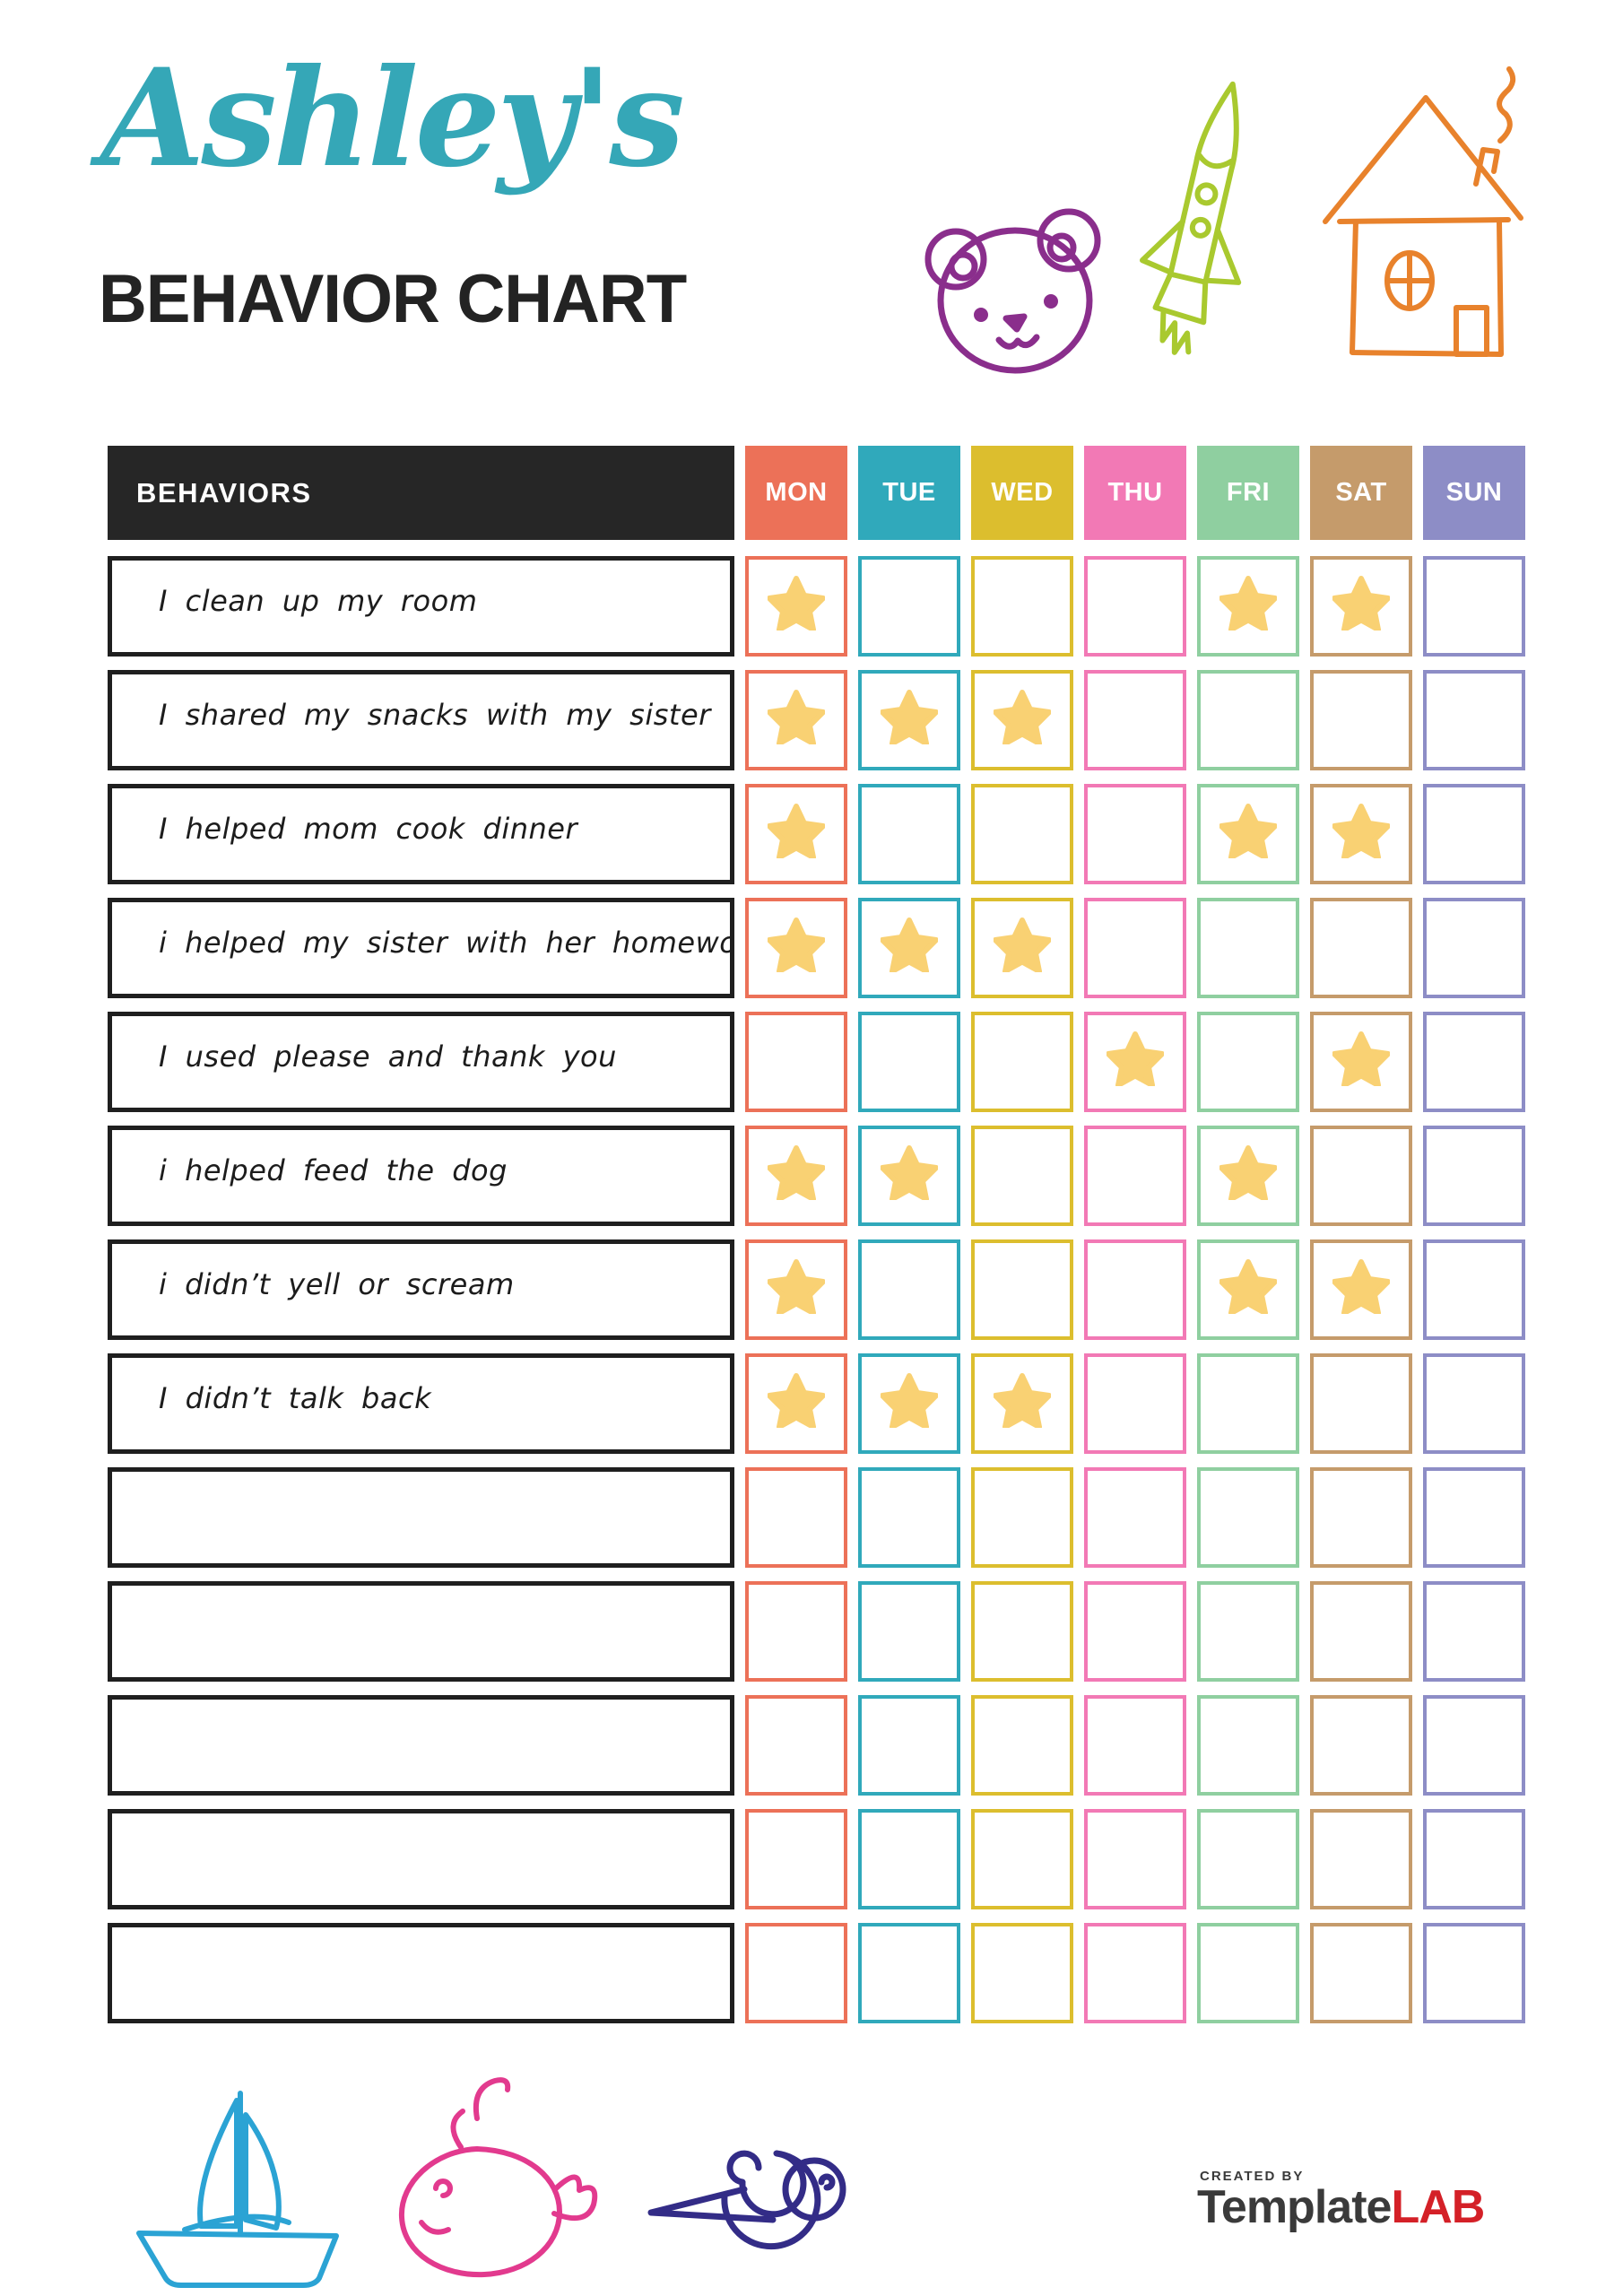 The width and height of the screenshot is (1623, 2296). I want to click on brand-wordmark: TemplateLAB, so click(1367, 2207).